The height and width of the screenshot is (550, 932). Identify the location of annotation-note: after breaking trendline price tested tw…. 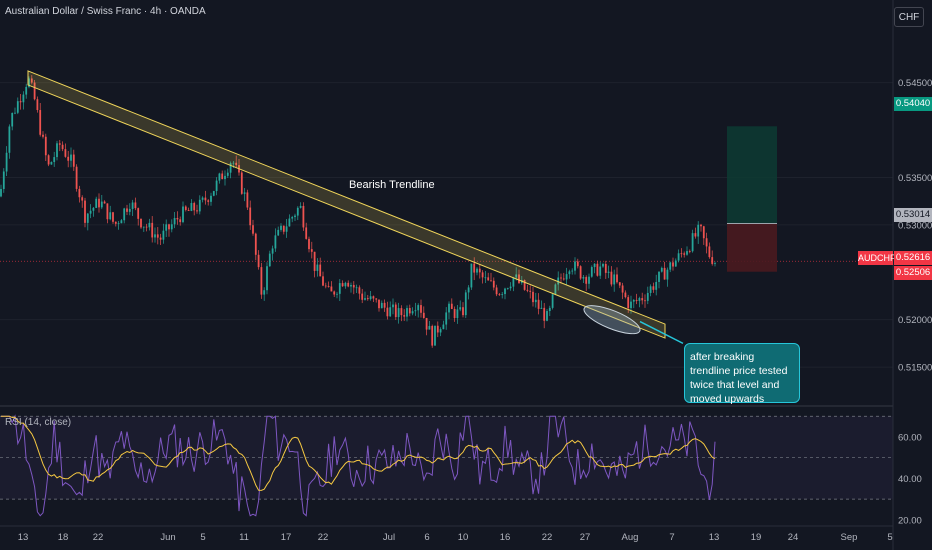
(742, 374).